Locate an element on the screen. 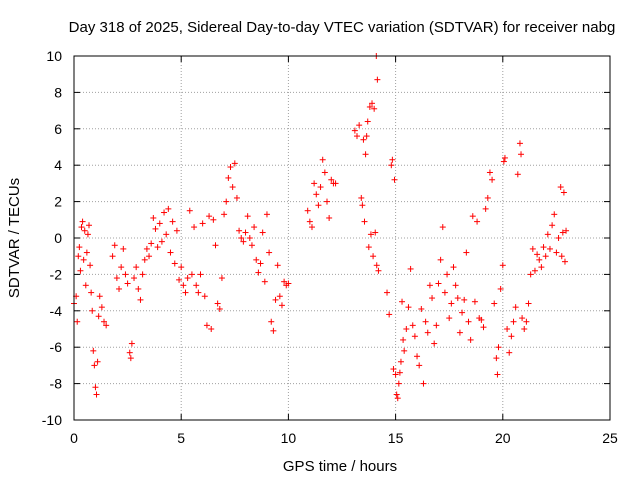  y-tick-label: 6 is located at coordinates (58, 129).